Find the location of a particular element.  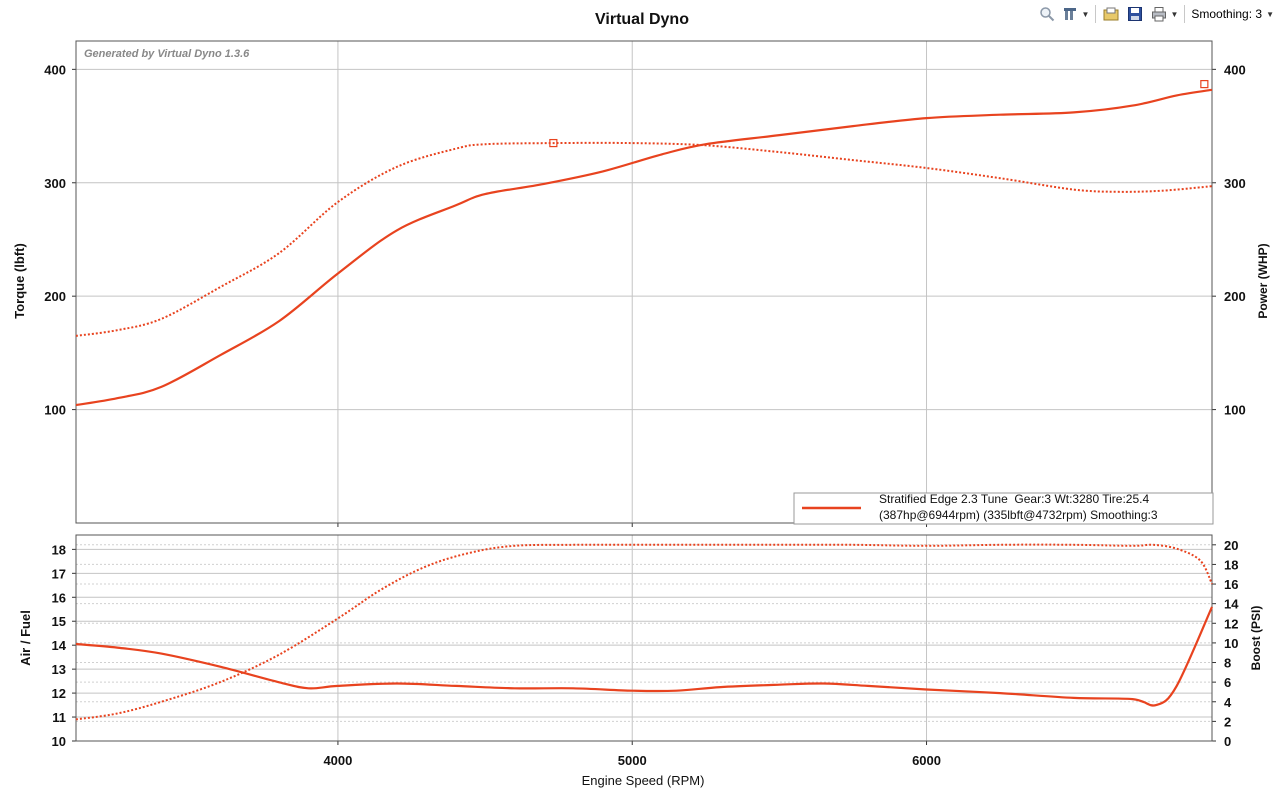

save-icon is located at coordinates (1135, 14).